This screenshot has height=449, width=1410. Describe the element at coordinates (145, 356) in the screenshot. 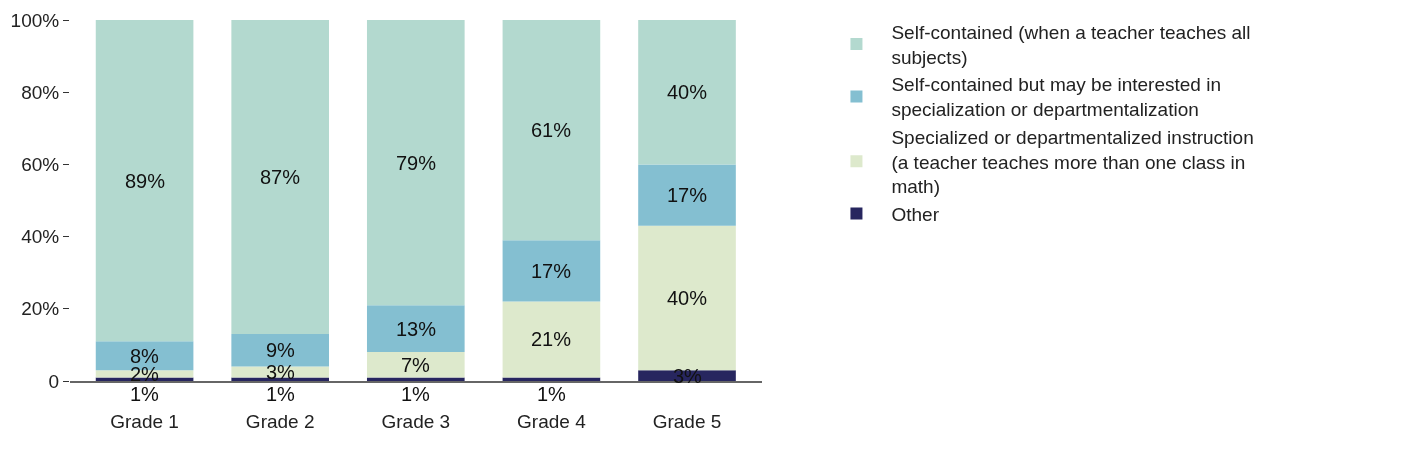

I see `data-label: 8%` at that location.